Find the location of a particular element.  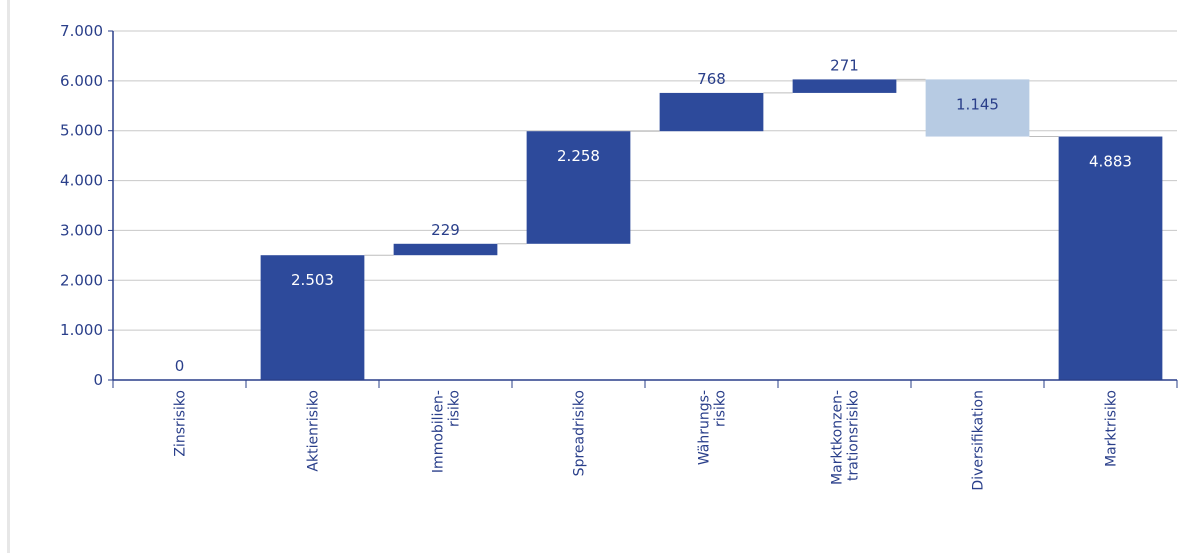

data-label: 4.883 is located at coordinates (1110, 162).